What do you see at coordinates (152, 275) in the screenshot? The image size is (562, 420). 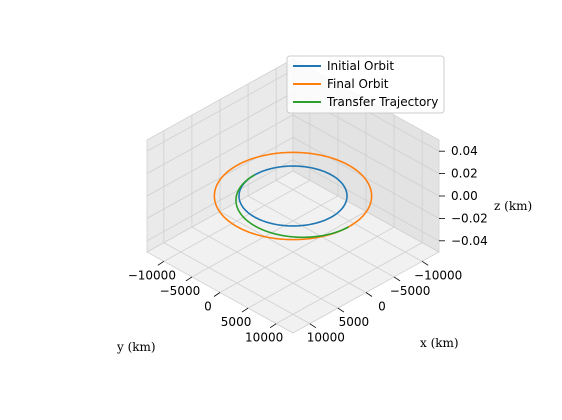 I see `y-tick-label: −10000` at bounding box center [152, 275].